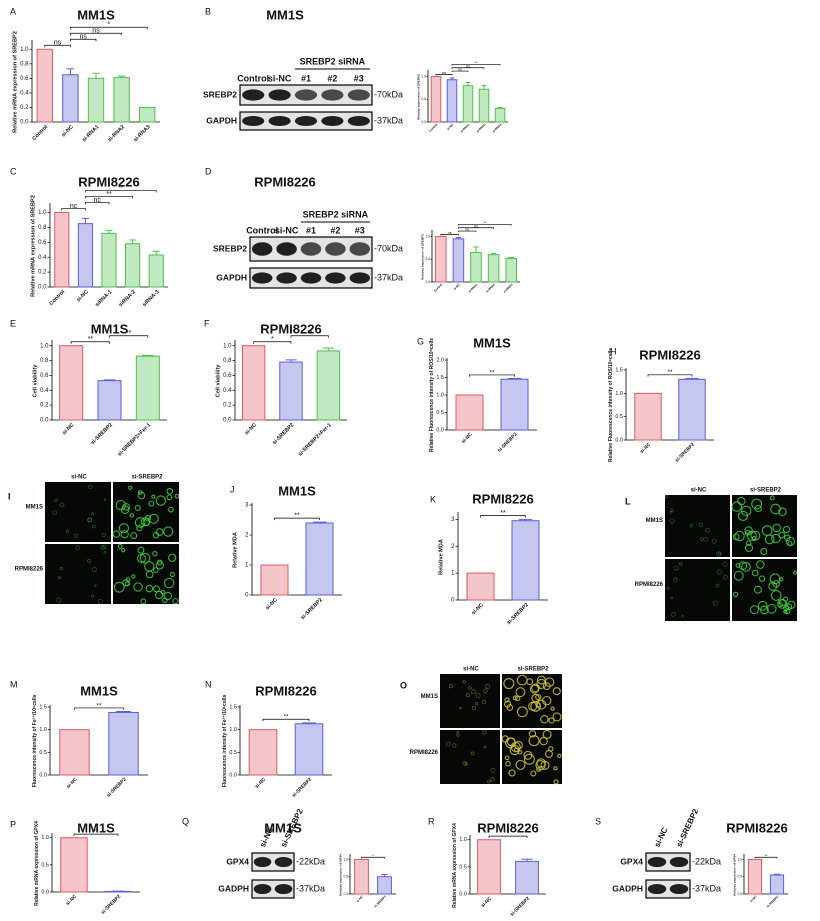  I want to click on lane-label: #1, so click(311, 230).